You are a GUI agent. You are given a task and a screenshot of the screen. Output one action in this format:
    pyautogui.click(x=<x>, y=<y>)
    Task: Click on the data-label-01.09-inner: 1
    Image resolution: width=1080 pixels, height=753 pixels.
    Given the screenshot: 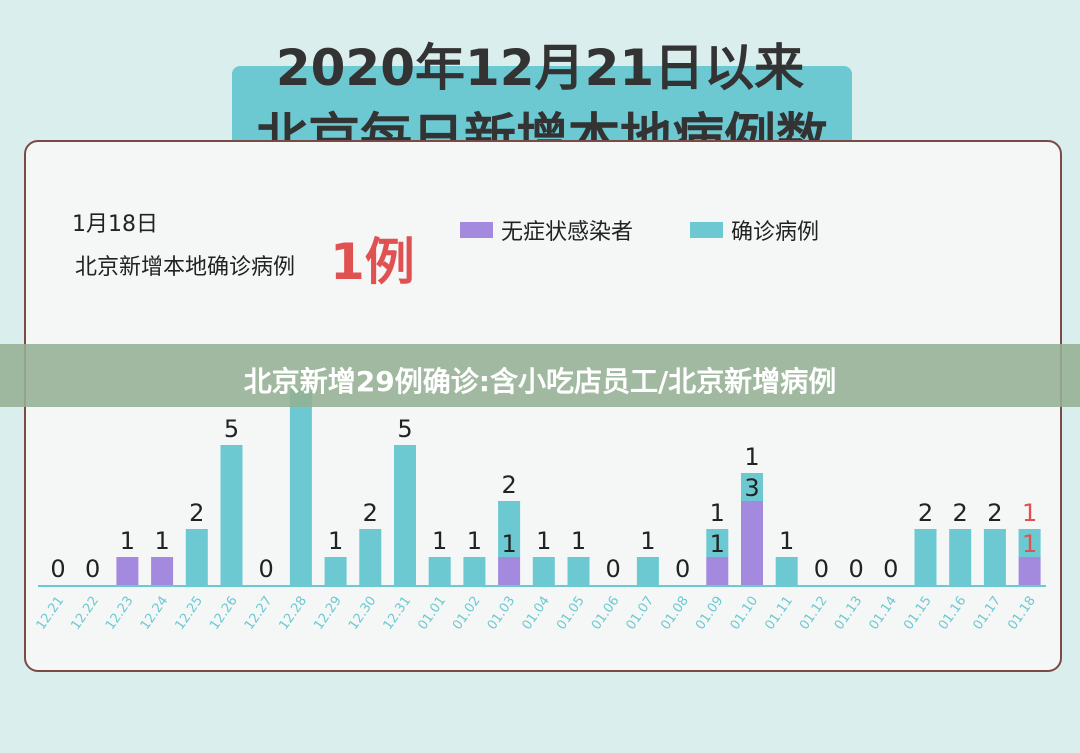 What is the action you would take?
    pyautogui.click(x=717, y=544)
    